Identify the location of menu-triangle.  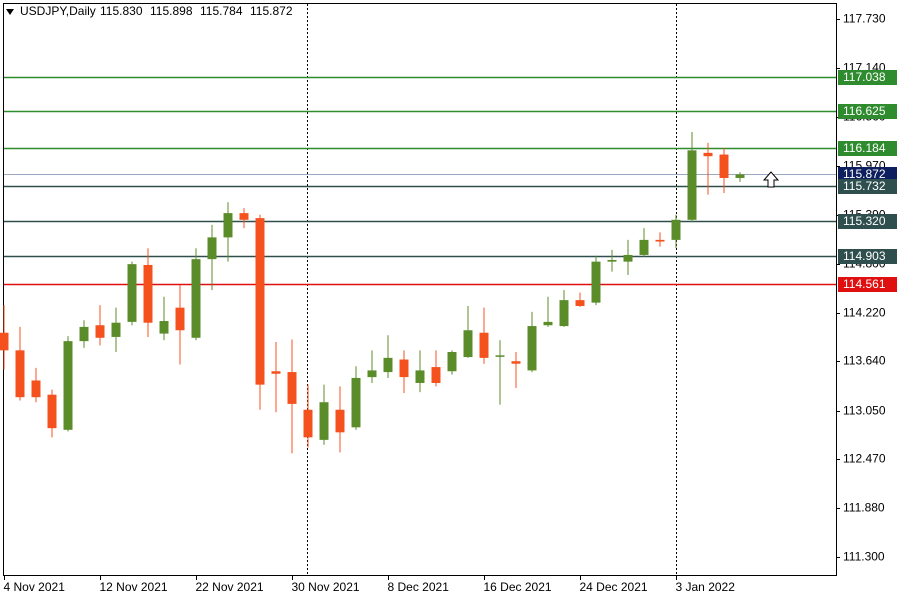
(10, 12).